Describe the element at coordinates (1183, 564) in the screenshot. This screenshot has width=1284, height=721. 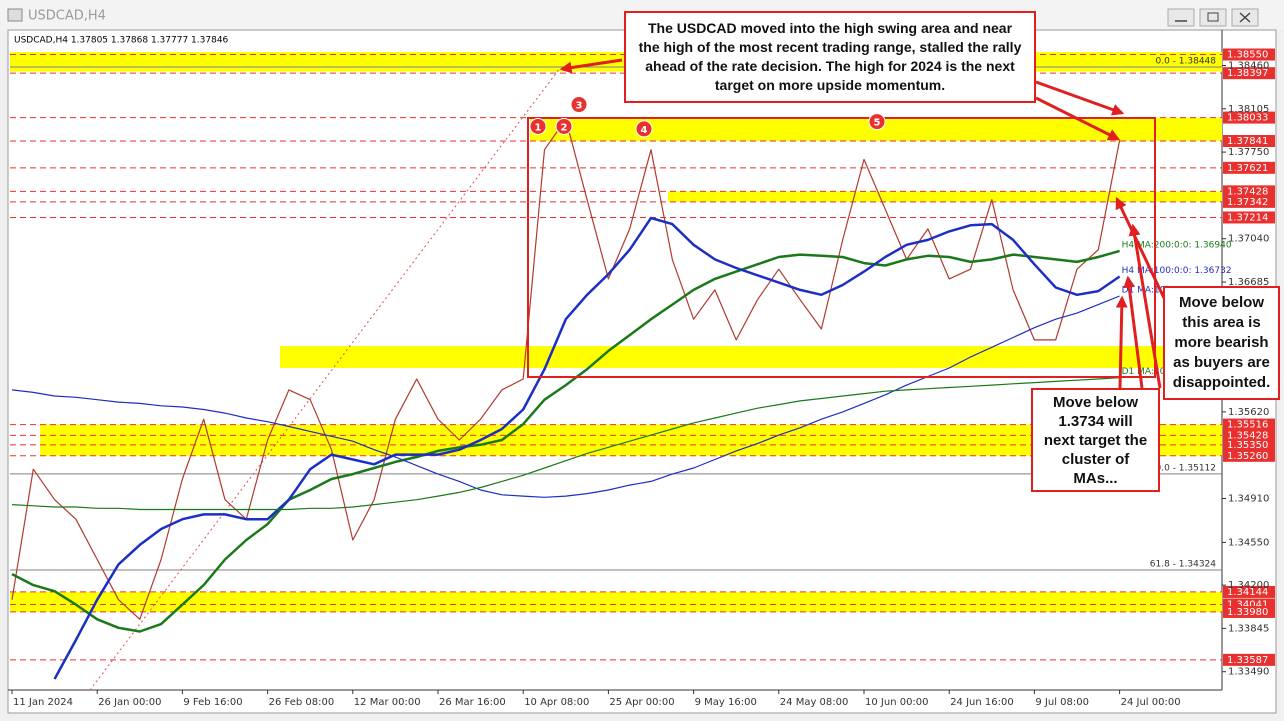
I see `fib-label: 61.8 - 1.34324` at that location.